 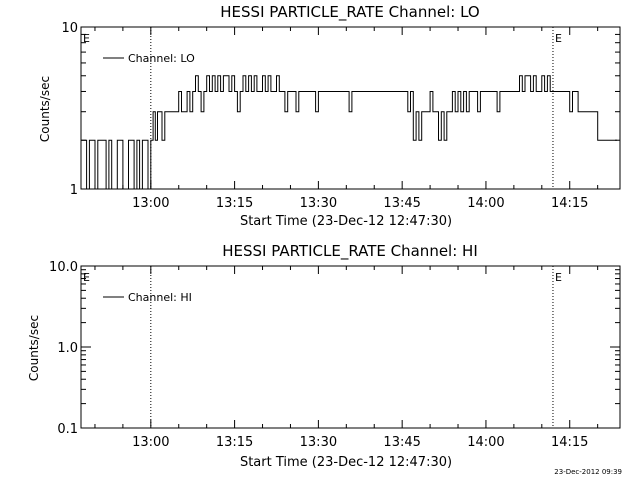 I want to click on y-tick-label: 1, so click(x=74, y=190).